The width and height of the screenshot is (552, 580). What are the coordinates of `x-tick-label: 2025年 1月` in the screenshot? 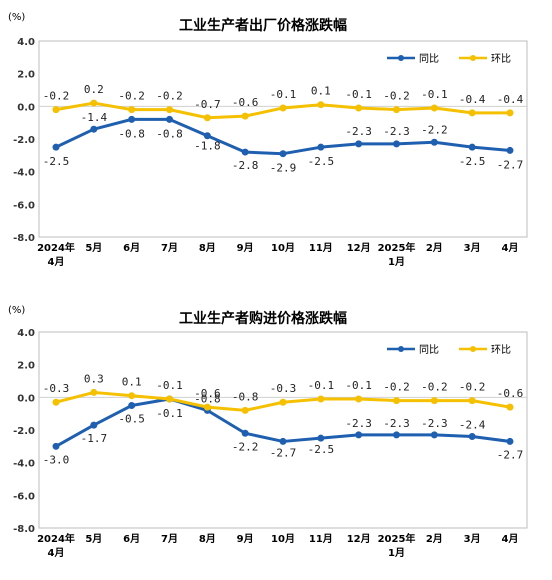 It's located at (397, 254).